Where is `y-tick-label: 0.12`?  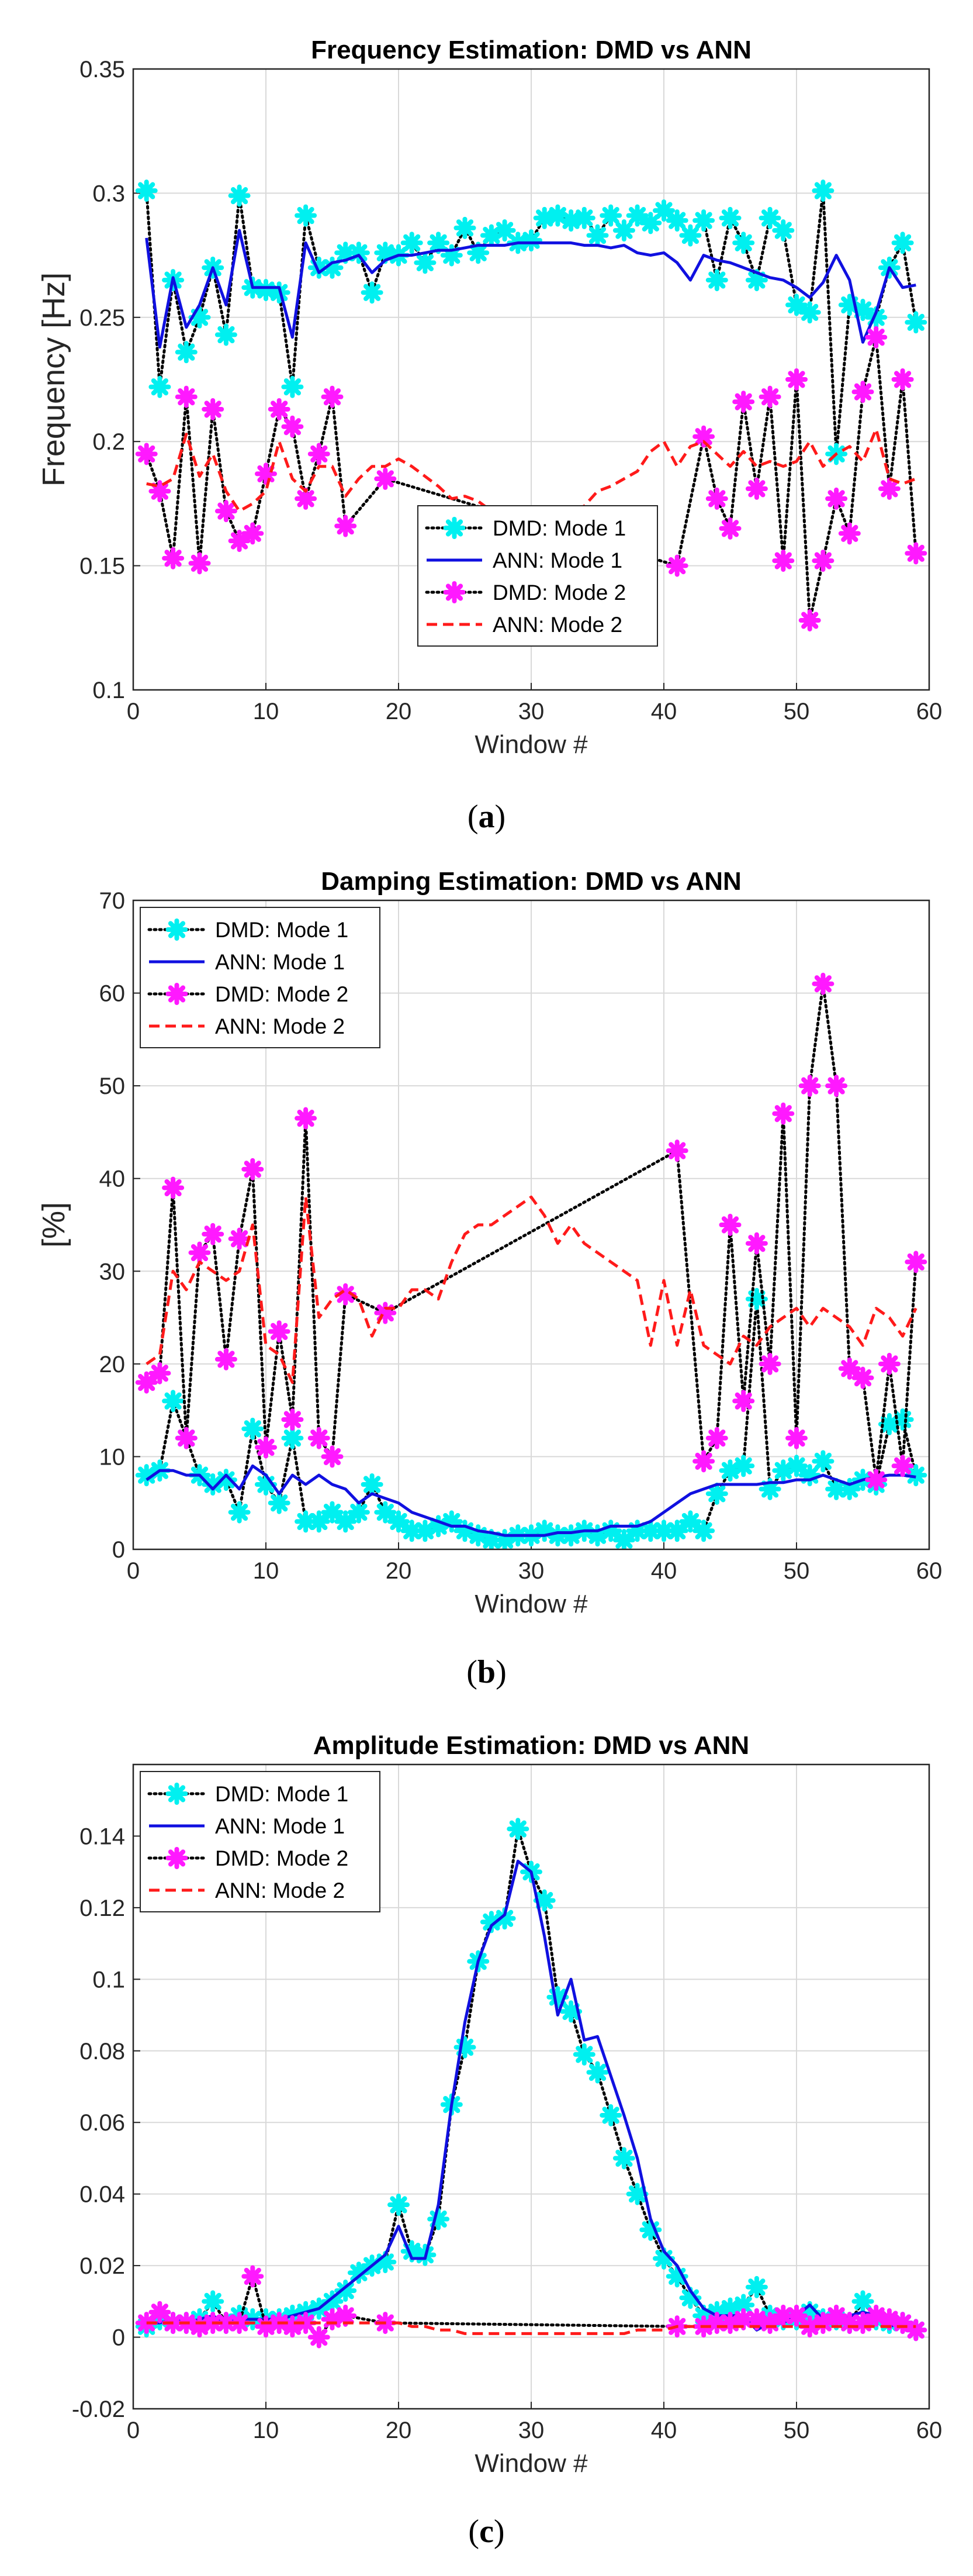 y-tick-label: 0.12 is located at coordinates (102, 1908).